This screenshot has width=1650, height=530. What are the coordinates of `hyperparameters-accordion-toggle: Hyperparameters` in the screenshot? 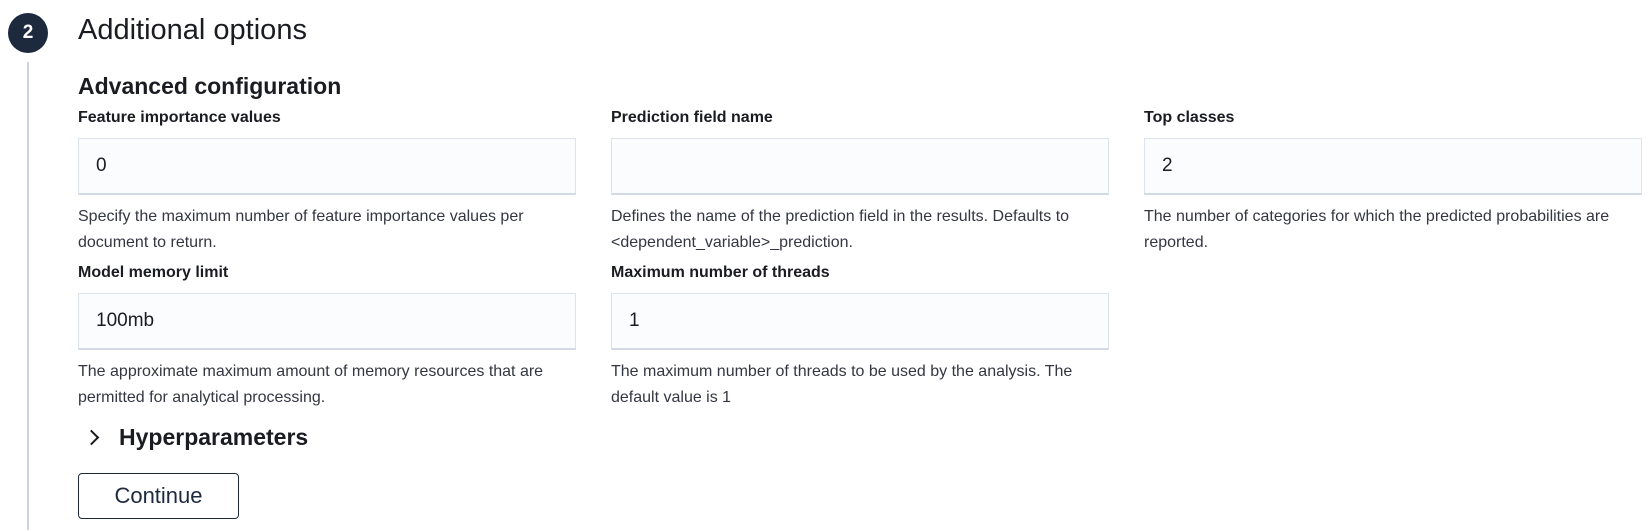 It's located at (196, 437).